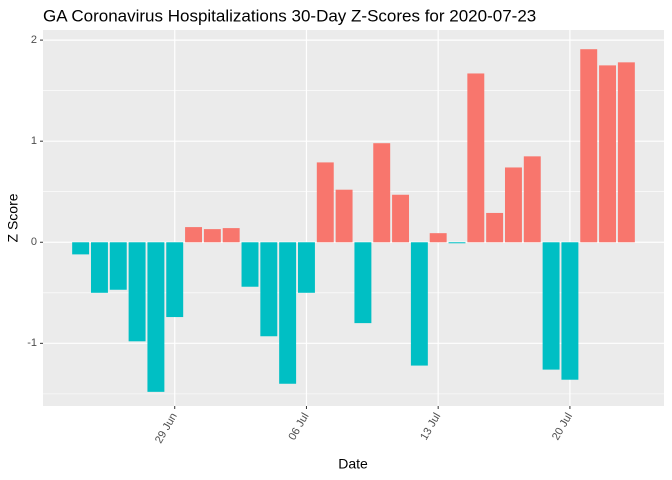  What do you see at coordinates (34, 242) in the screenshot?
I see `y-tick-label: 0` at bounding box center [34, 242].